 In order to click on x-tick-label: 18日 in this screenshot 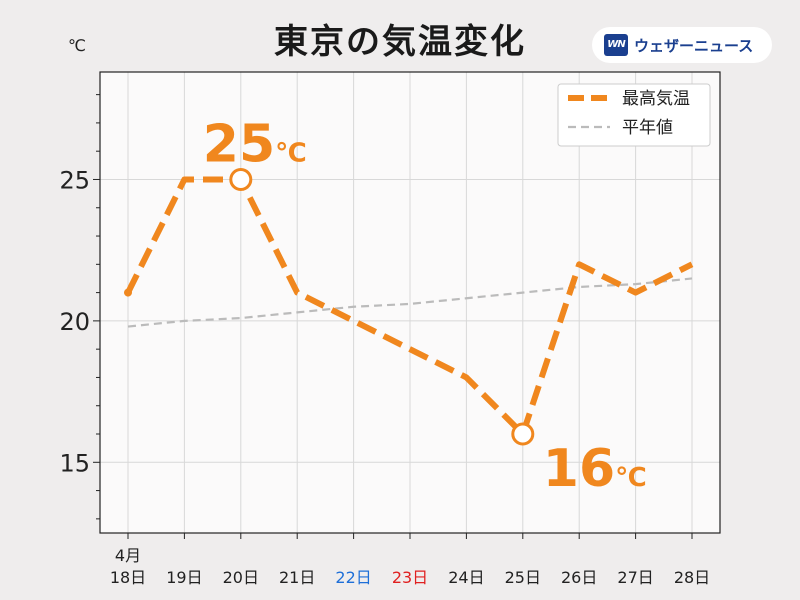, I will do `click(128, 577)`.